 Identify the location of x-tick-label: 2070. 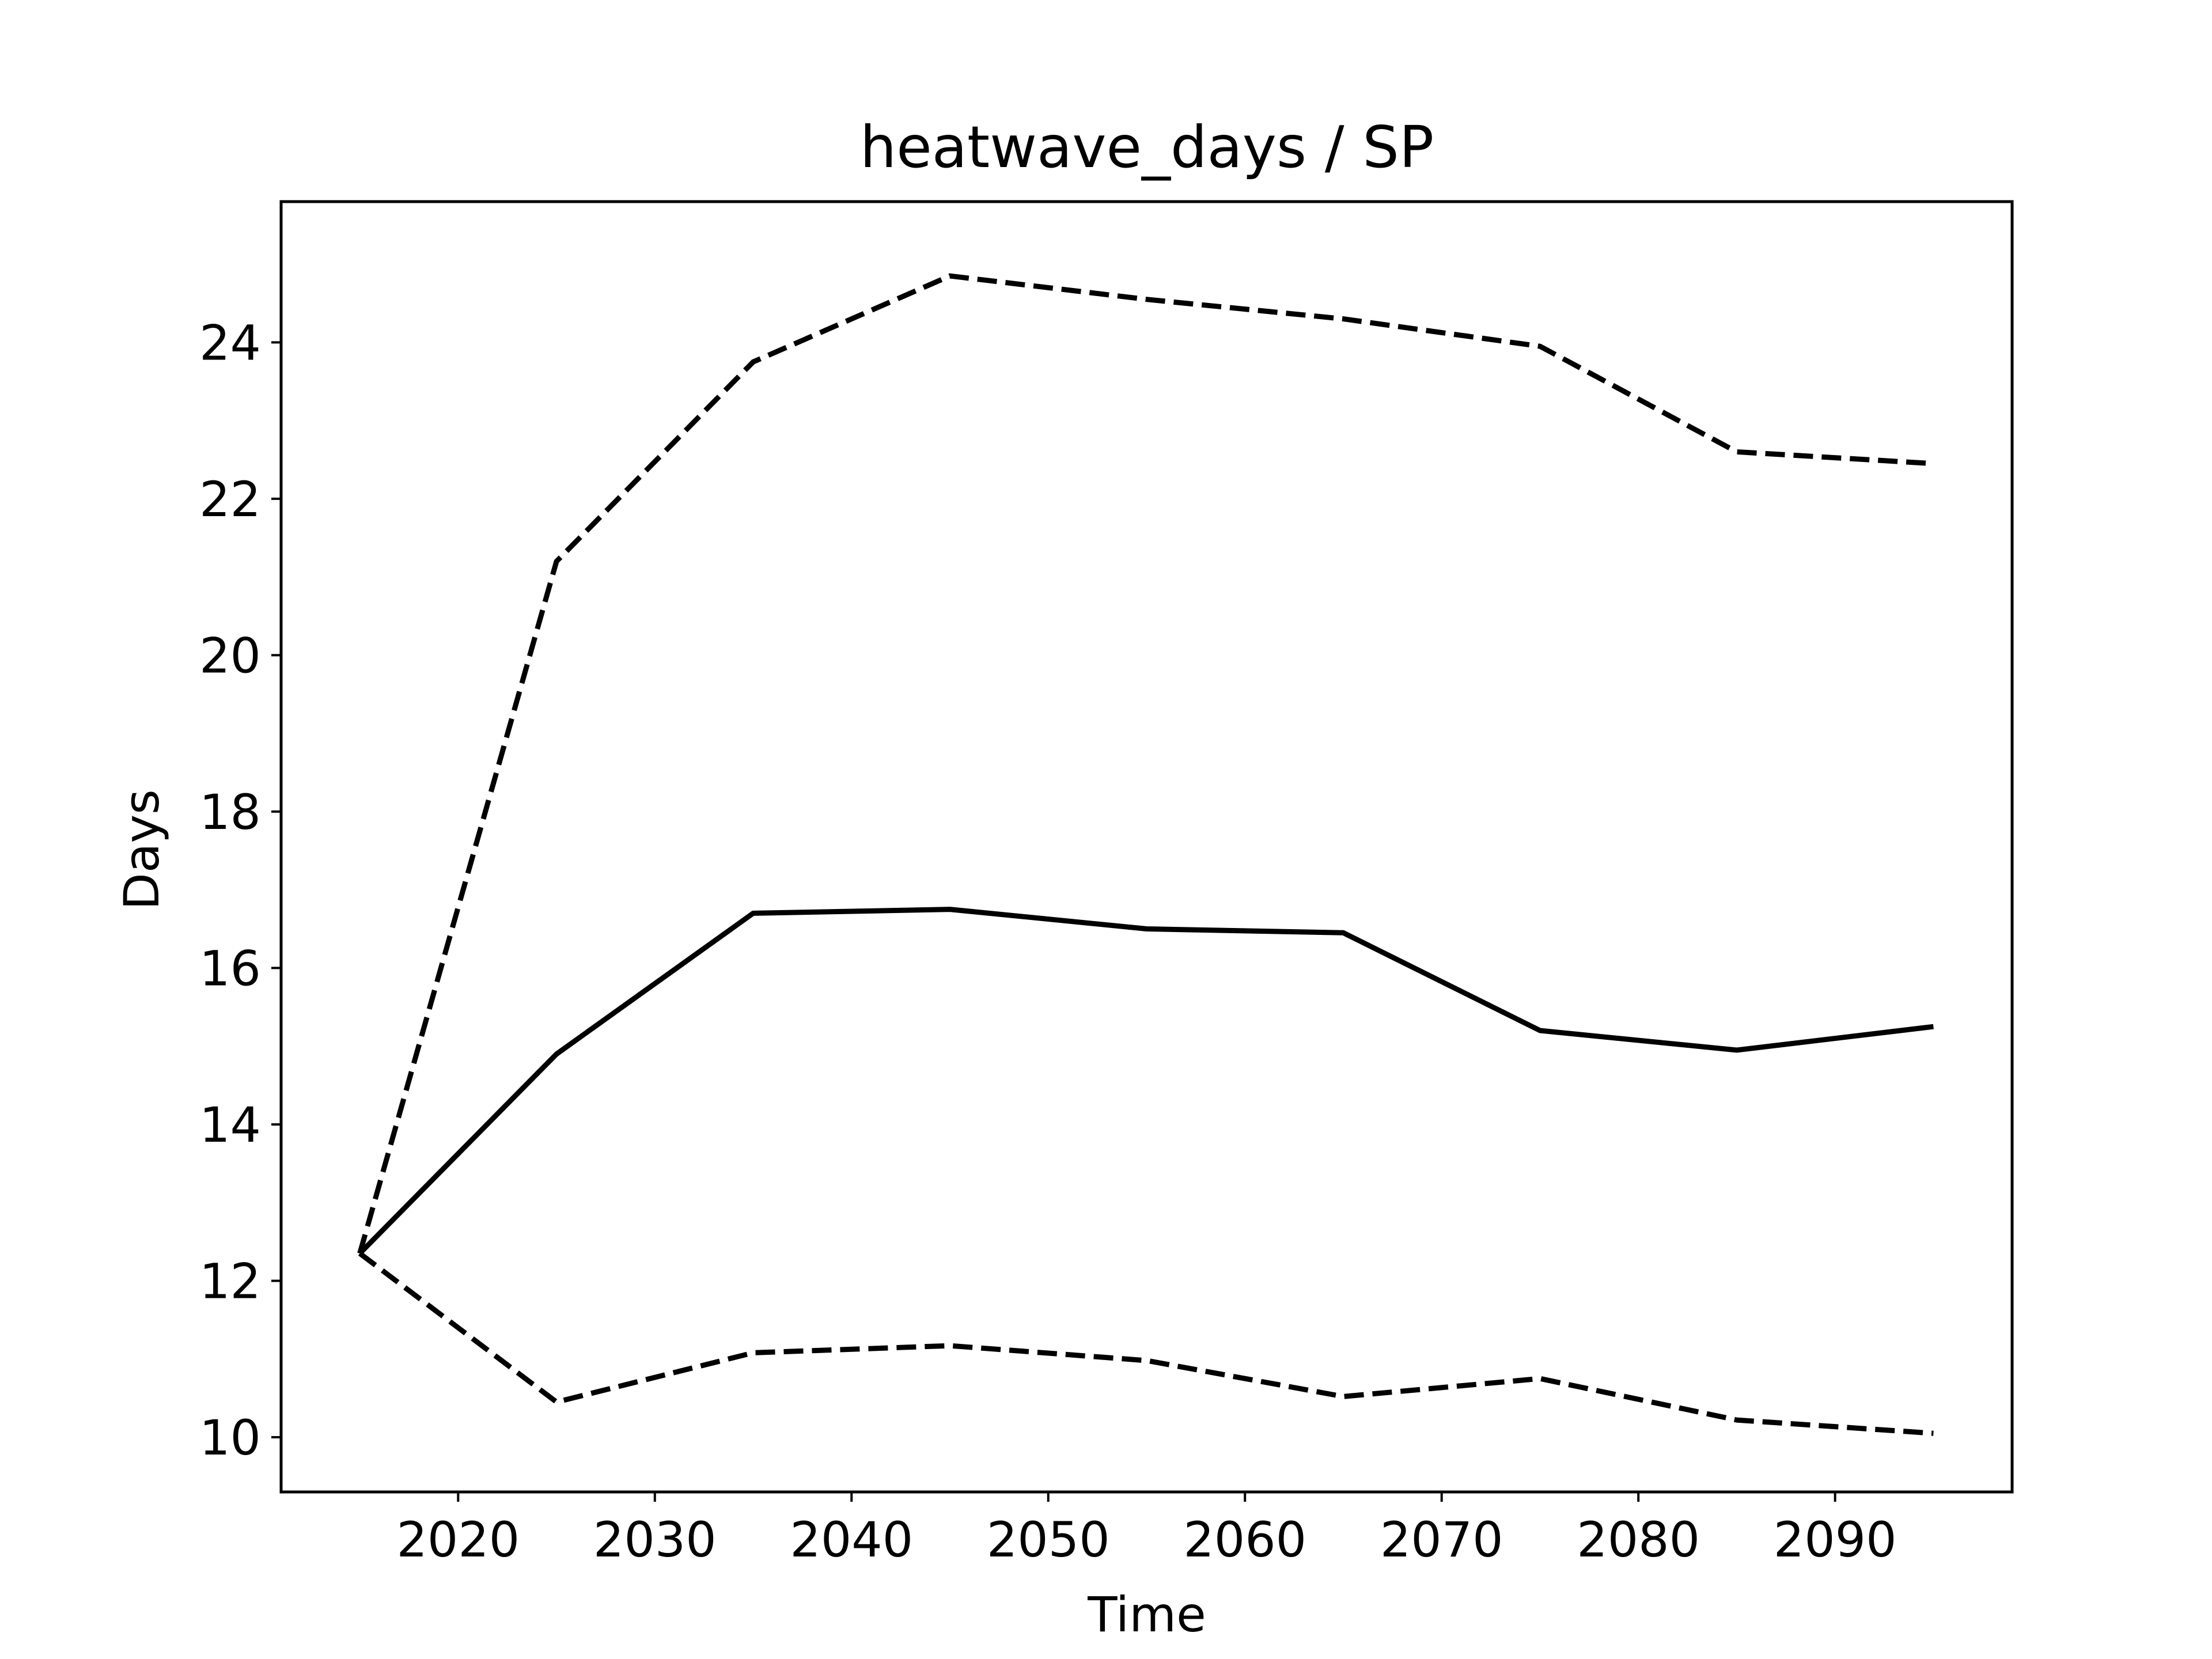
(1441, 1540).